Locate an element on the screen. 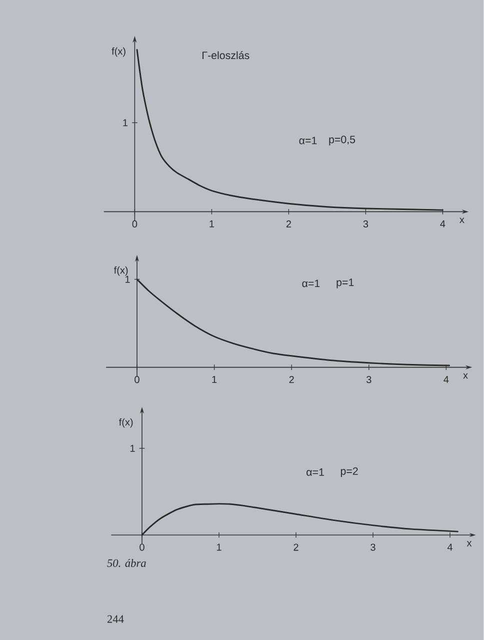 The height and width of the screenshot is (640, 484). text: 244 is located at coordinates (116, 619).